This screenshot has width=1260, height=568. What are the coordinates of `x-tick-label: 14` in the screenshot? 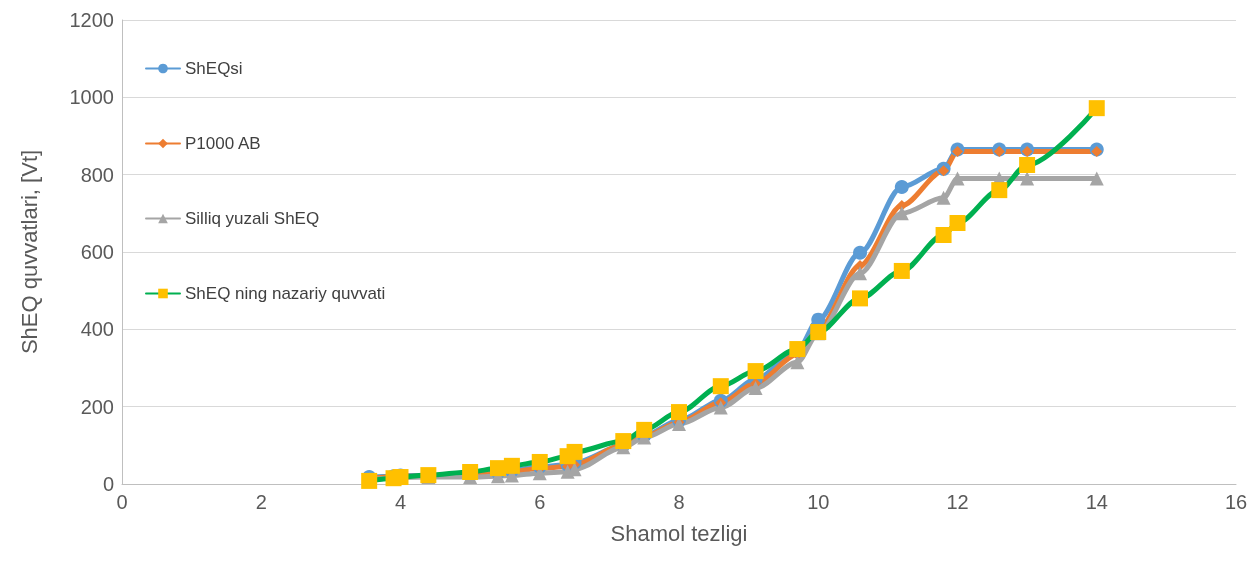 It's located at (1096, 502).